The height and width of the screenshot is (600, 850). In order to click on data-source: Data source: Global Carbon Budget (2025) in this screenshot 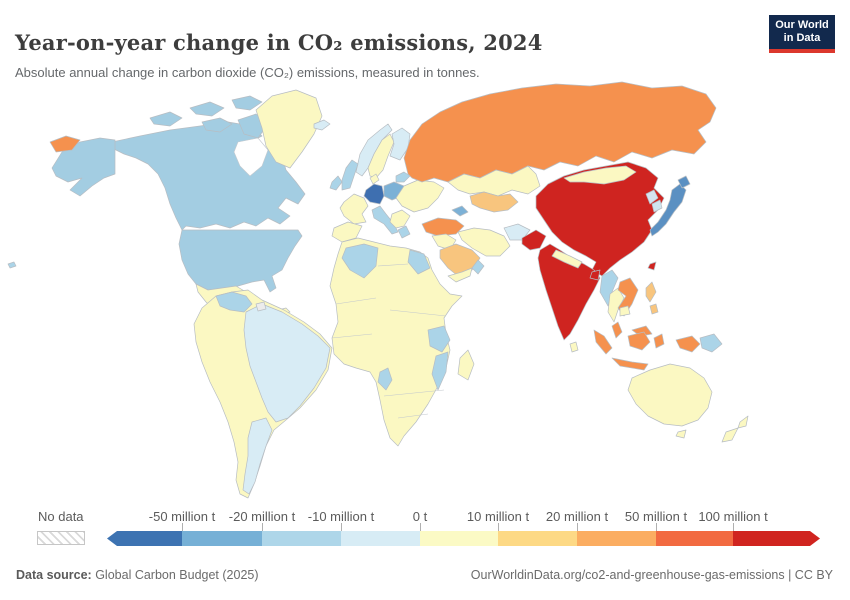, I will do `click(137, 575)`.